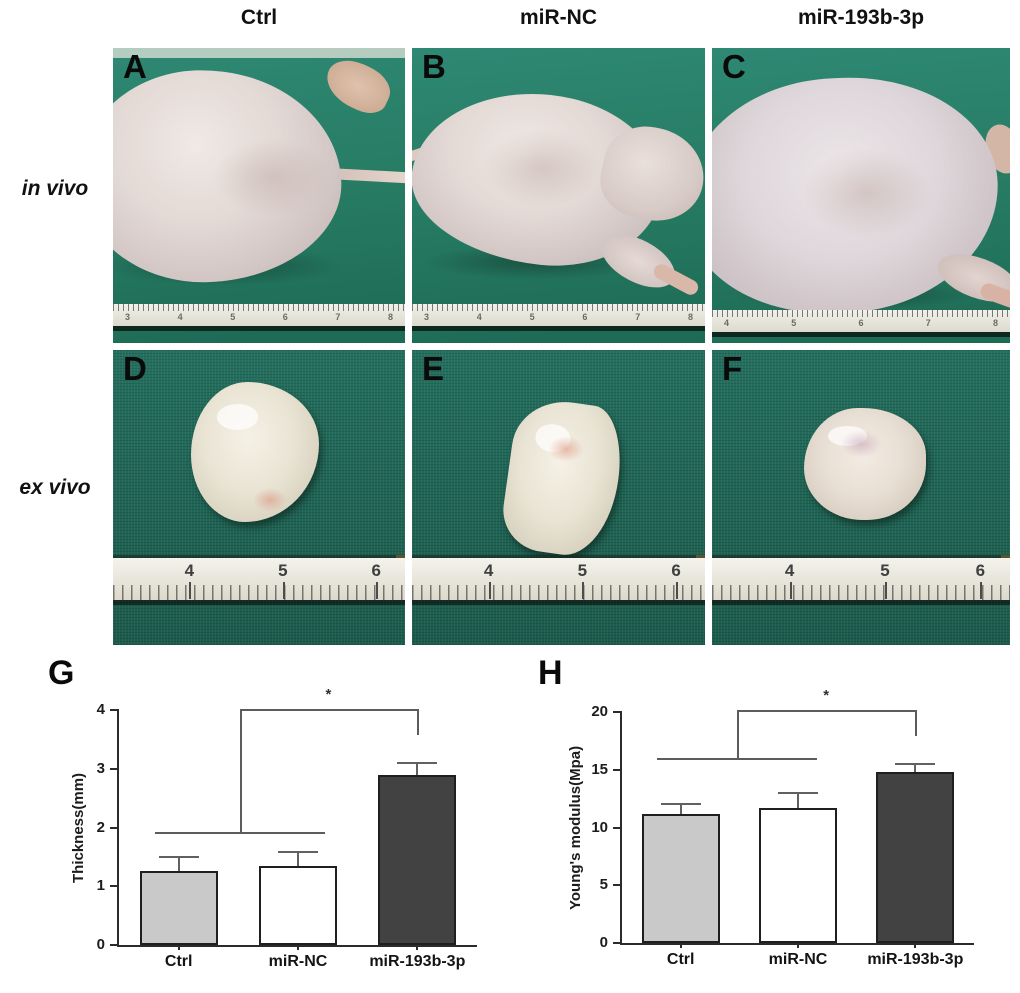 This screenshot has height=993, width=1020. What do you see at coordinates (861, 17) in the screenshot?
I see `column-header-mir-193b-3p: miR-193b-3p` at bounding box center [861, 17].